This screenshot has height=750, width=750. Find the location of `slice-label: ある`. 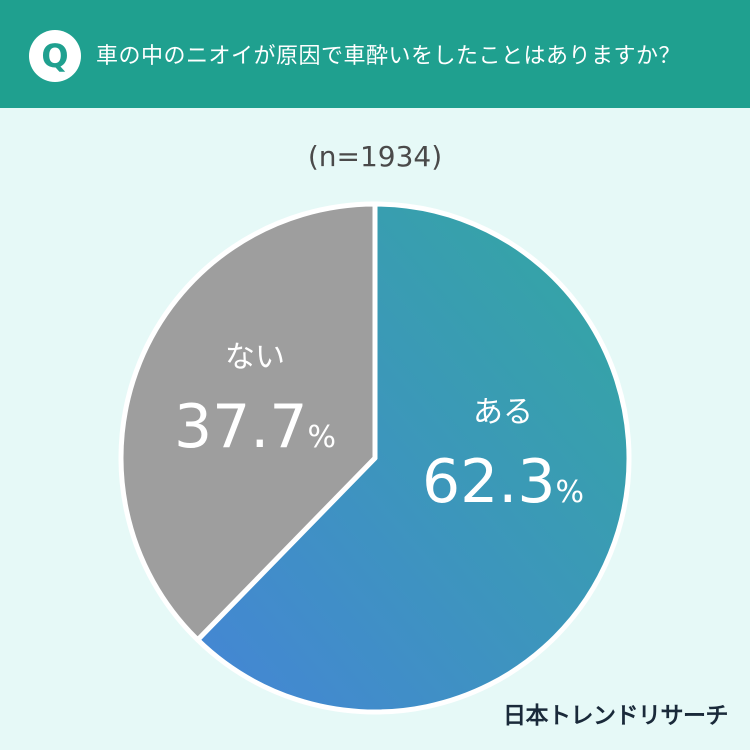

slice-label: ある is located at coordinates (503, 412).